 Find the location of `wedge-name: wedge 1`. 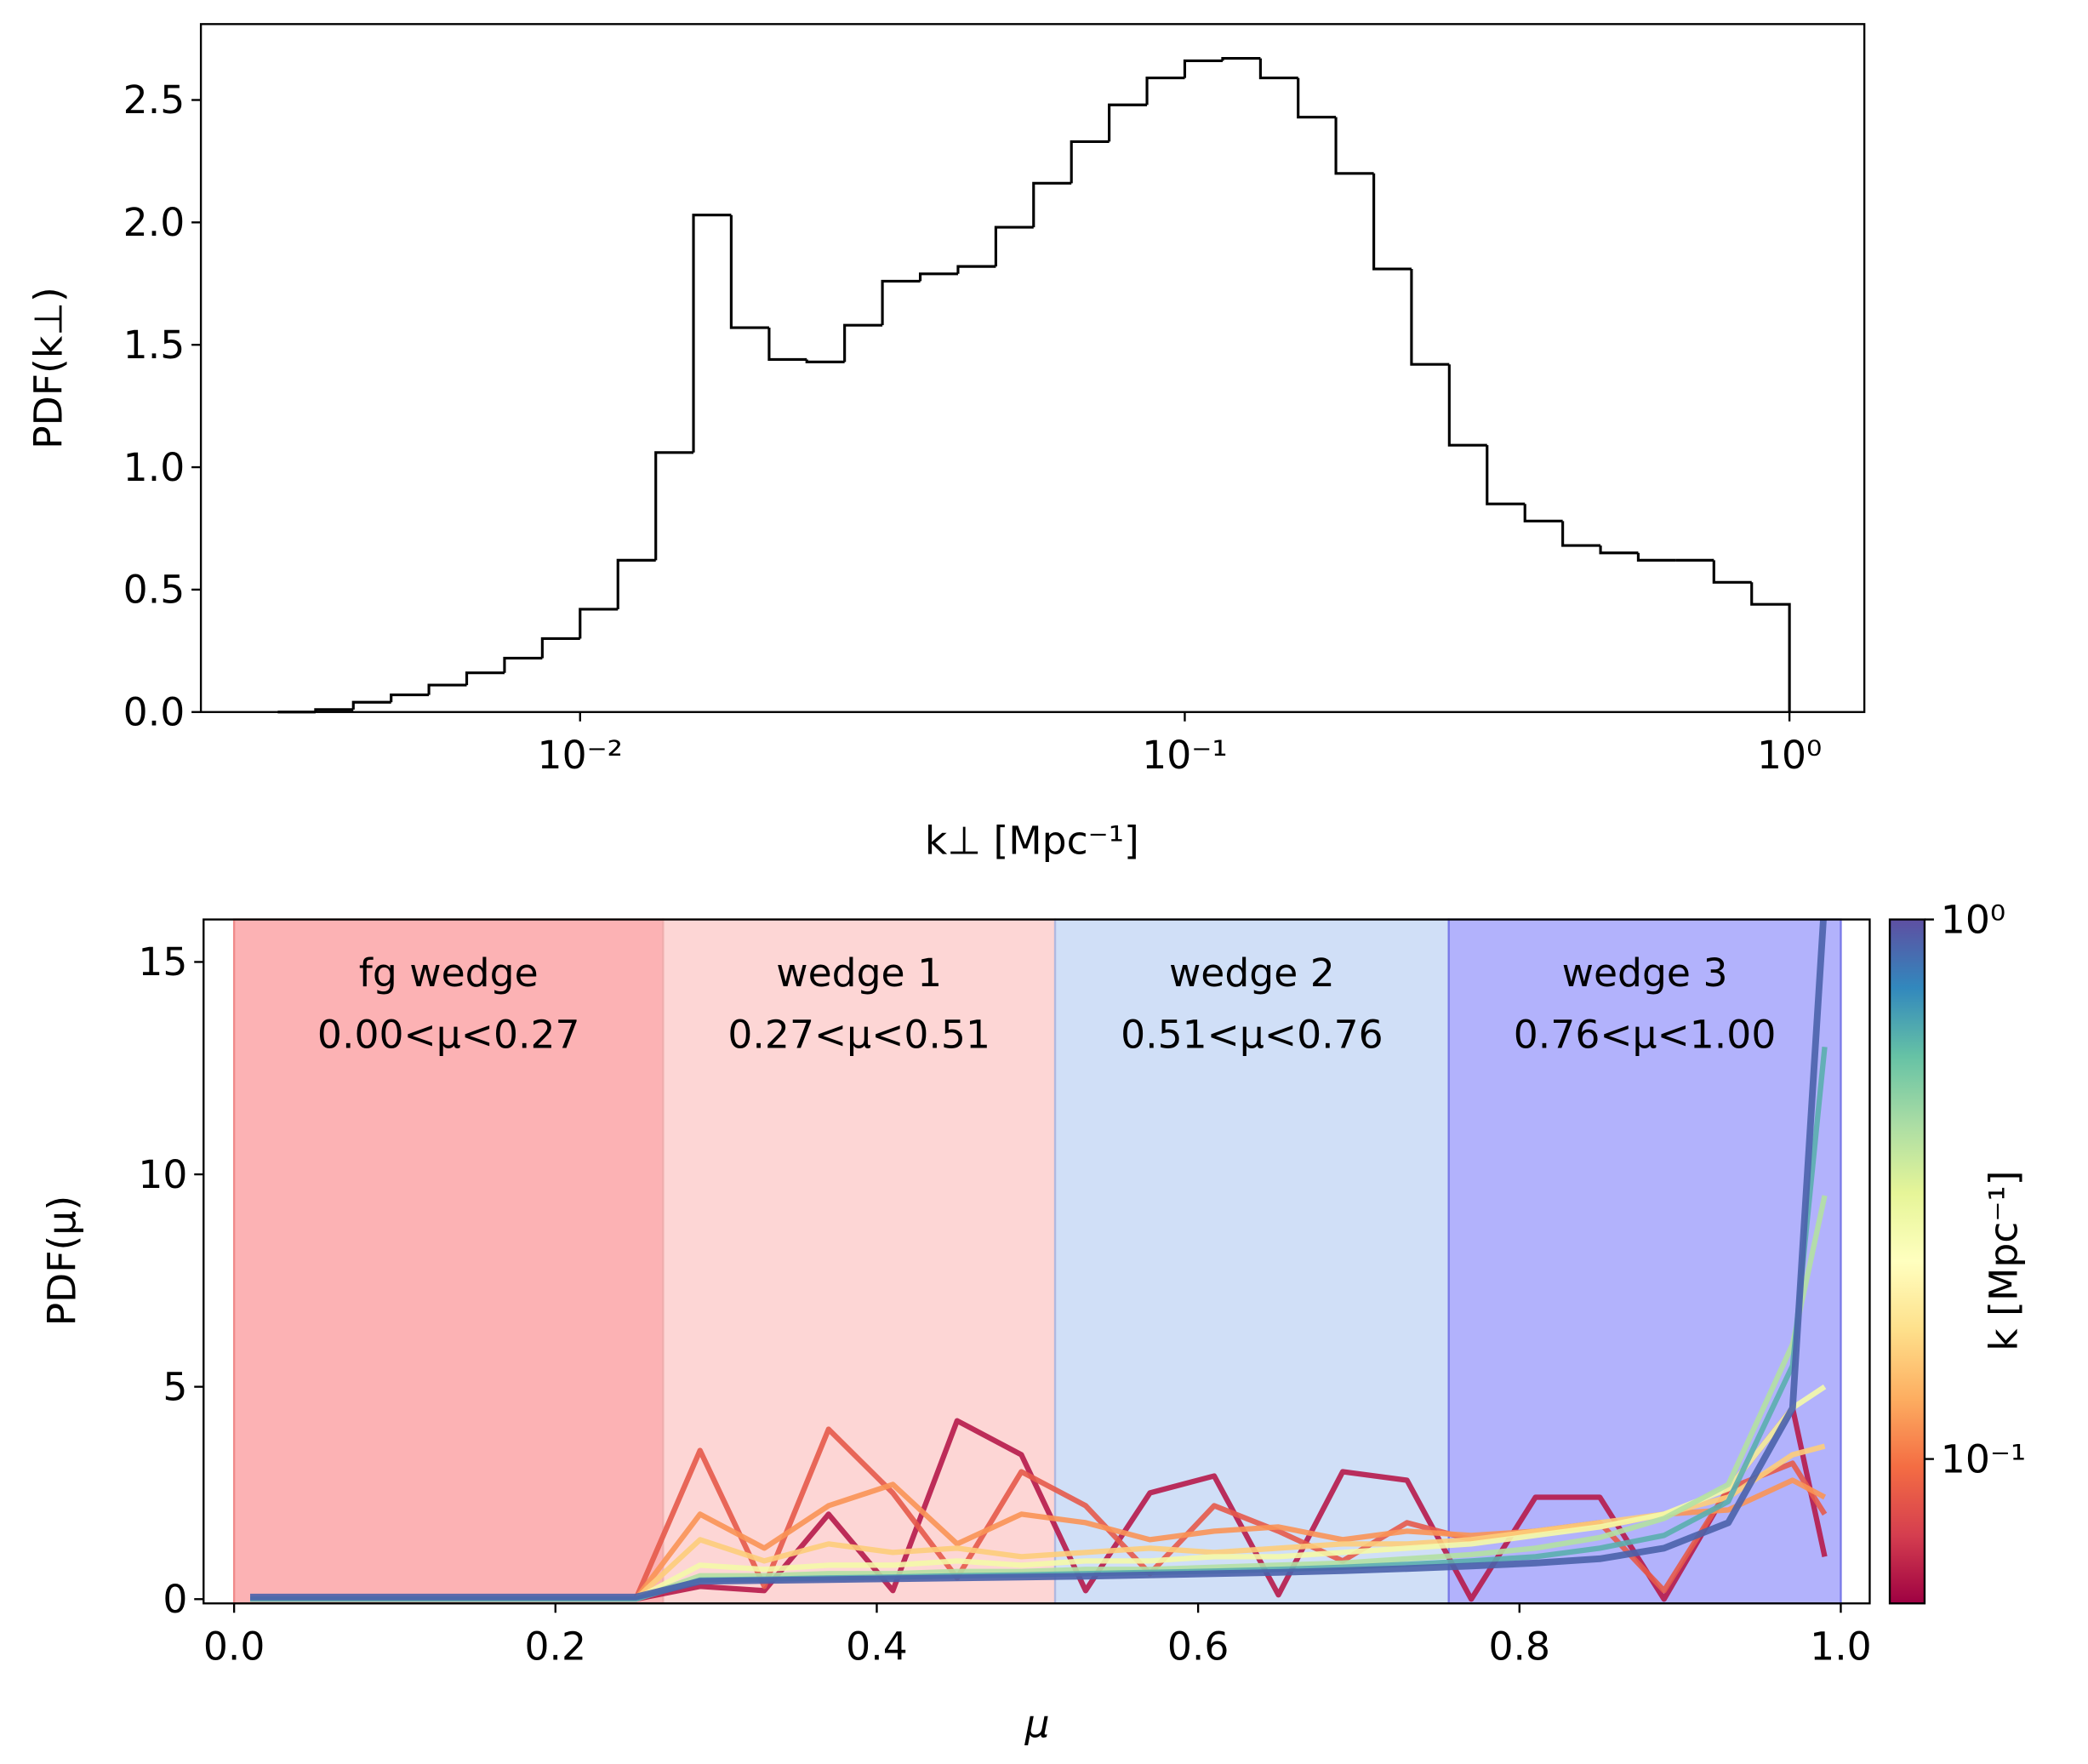

wedge-name: wedge 1 is located at coordinates (859, 973).